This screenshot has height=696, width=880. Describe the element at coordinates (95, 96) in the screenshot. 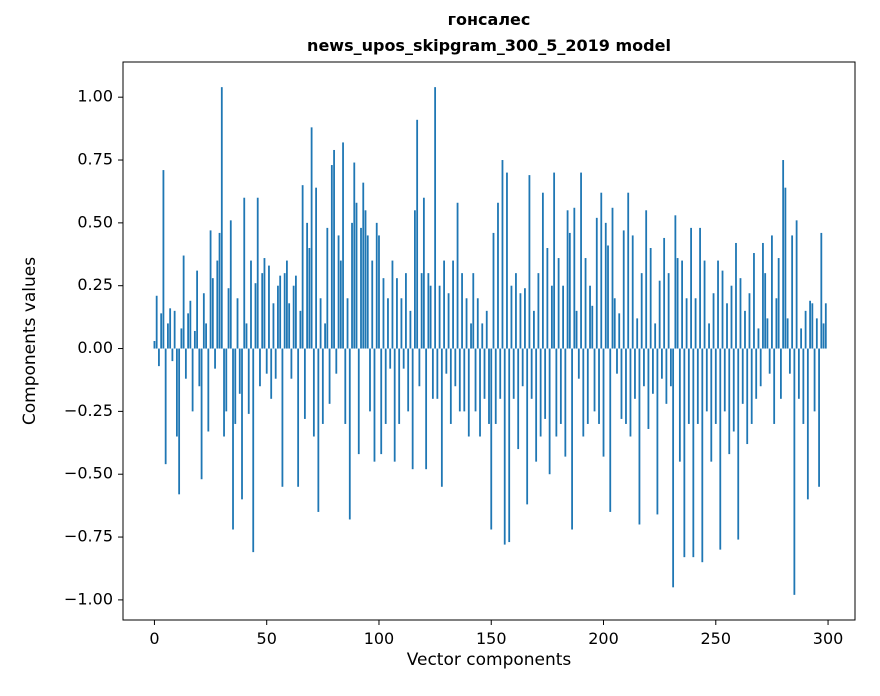

I see `y-tick-label: 1.00` at that location.